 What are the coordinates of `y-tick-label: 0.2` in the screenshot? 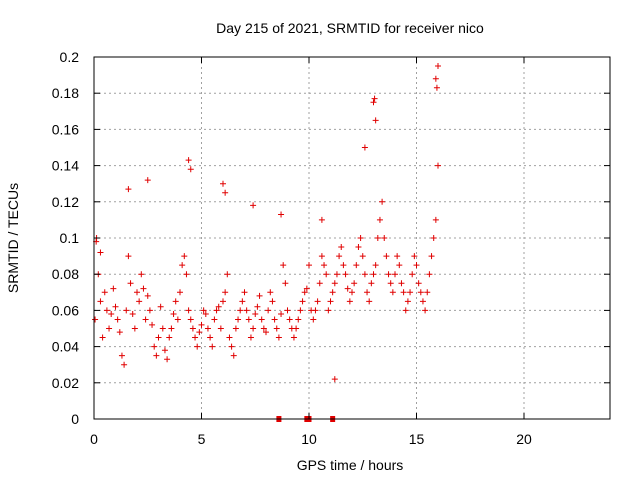 It's located at (70, 57).